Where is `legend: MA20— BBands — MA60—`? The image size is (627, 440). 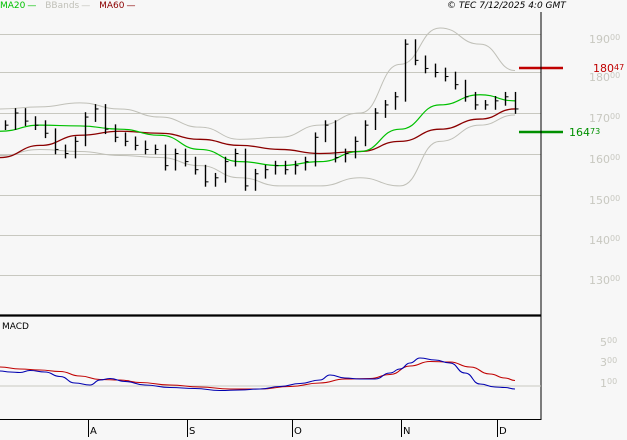 legend: MA20— BBands — MA60— is located at coordinates (70, 6).